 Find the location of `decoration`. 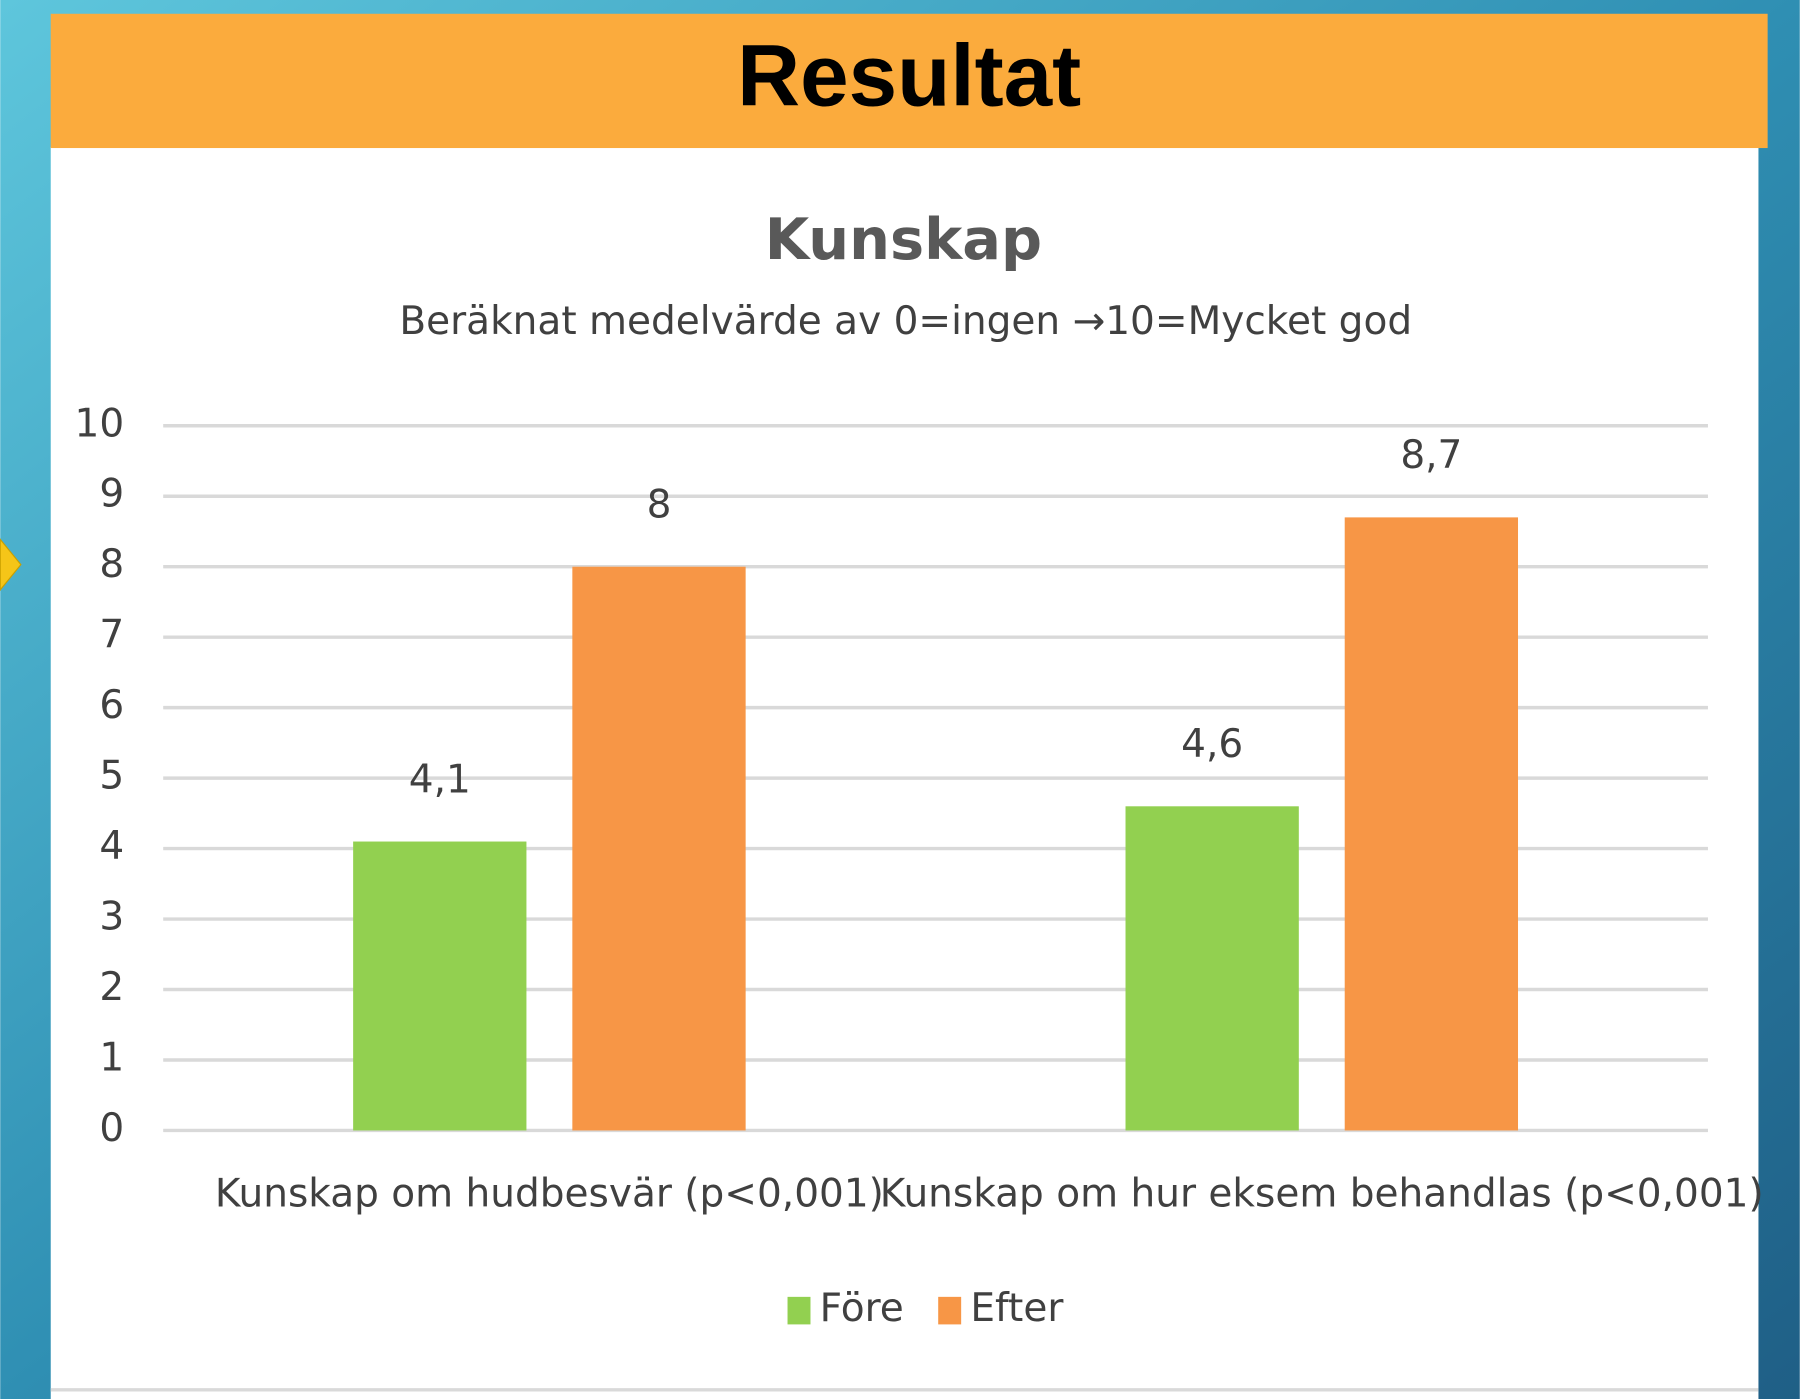

decoration is located at coordinates (11, 565).